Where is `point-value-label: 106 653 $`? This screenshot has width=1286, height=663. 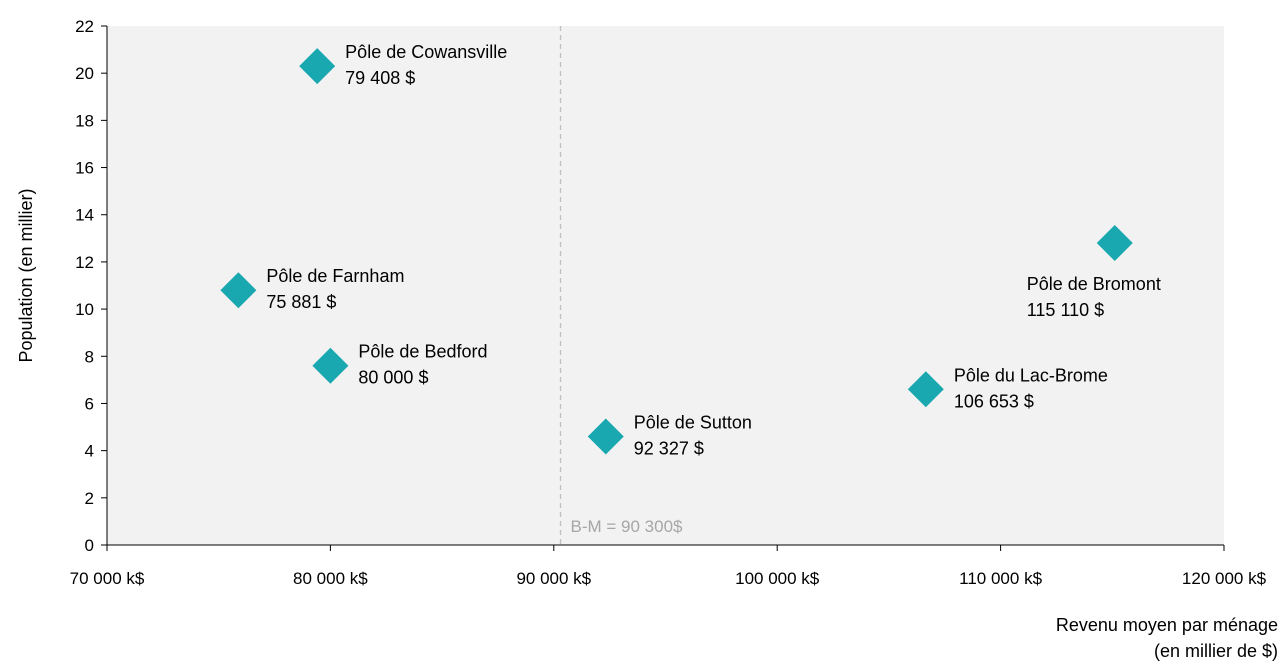
point-value-label: 106 653 $ is located at coordinates (994, 401).